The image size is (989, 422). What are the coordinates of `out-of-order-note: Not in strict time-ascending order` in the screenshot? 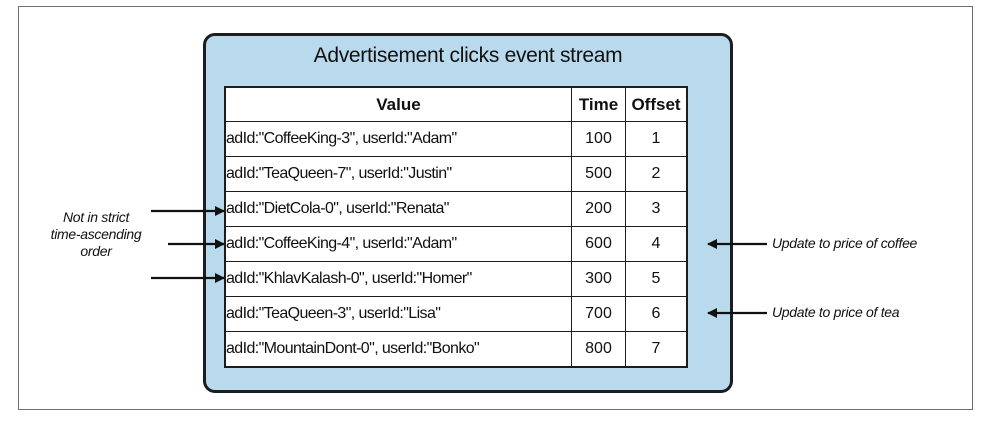 It's located at (96, 234).